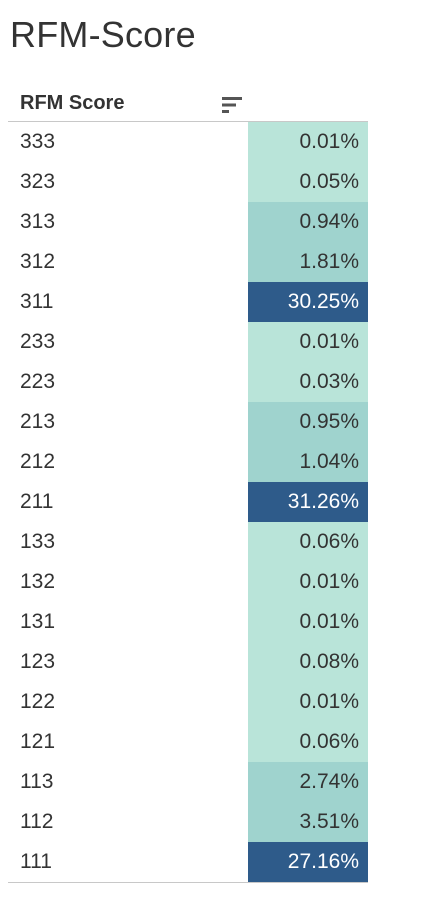 Image resolution: width=428 pixels, height=910 pixels. Describe the element at coordinates (38, 621) in the screenshot. I see `rfm-score-label: 131` at that location.